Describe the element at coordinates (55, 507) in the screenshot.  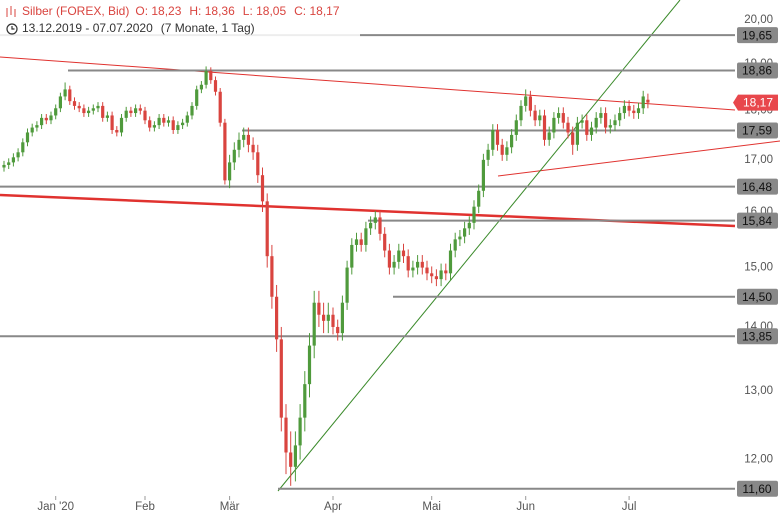
I see `x-tick-label: Jan '20` at that location.